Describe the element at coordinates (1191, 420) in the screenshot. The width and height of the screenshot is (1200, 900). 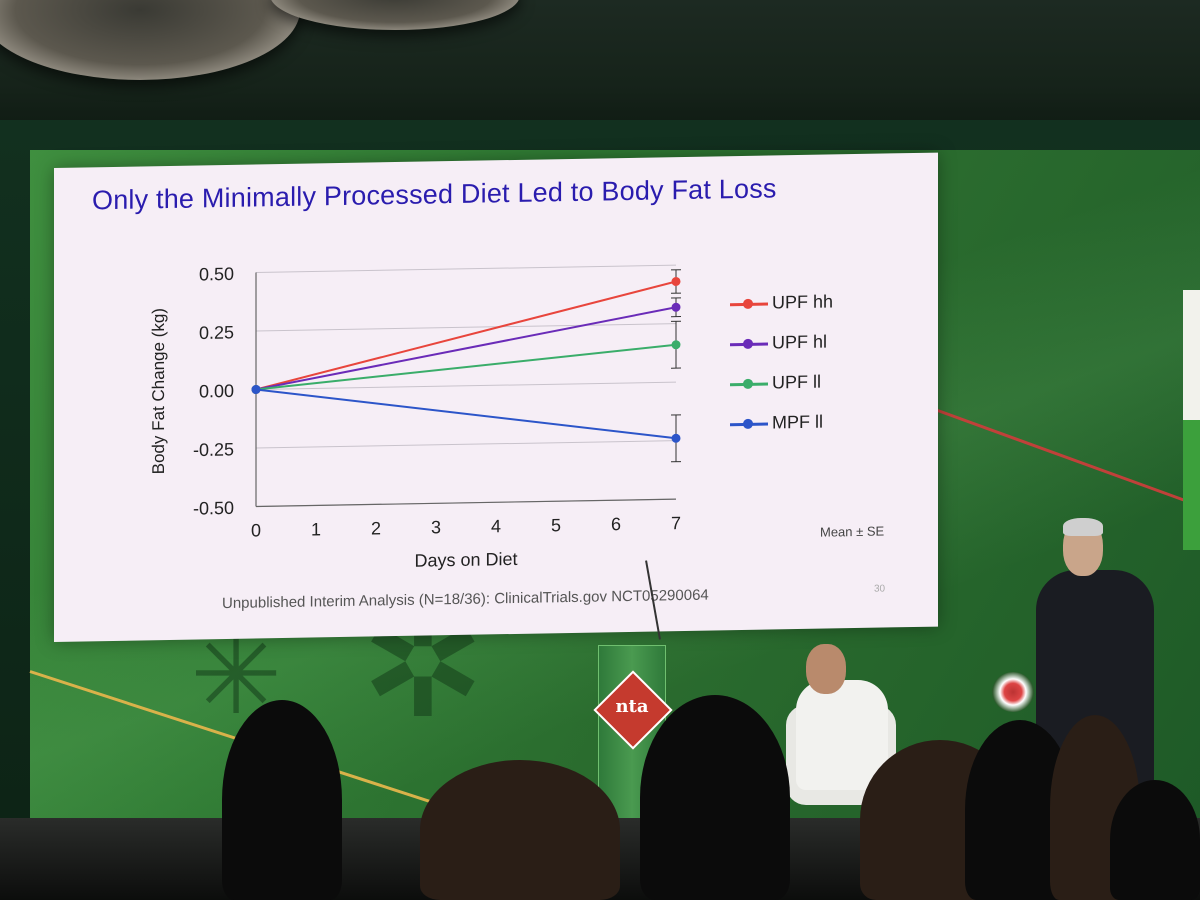
I see `side-panel` at that location.